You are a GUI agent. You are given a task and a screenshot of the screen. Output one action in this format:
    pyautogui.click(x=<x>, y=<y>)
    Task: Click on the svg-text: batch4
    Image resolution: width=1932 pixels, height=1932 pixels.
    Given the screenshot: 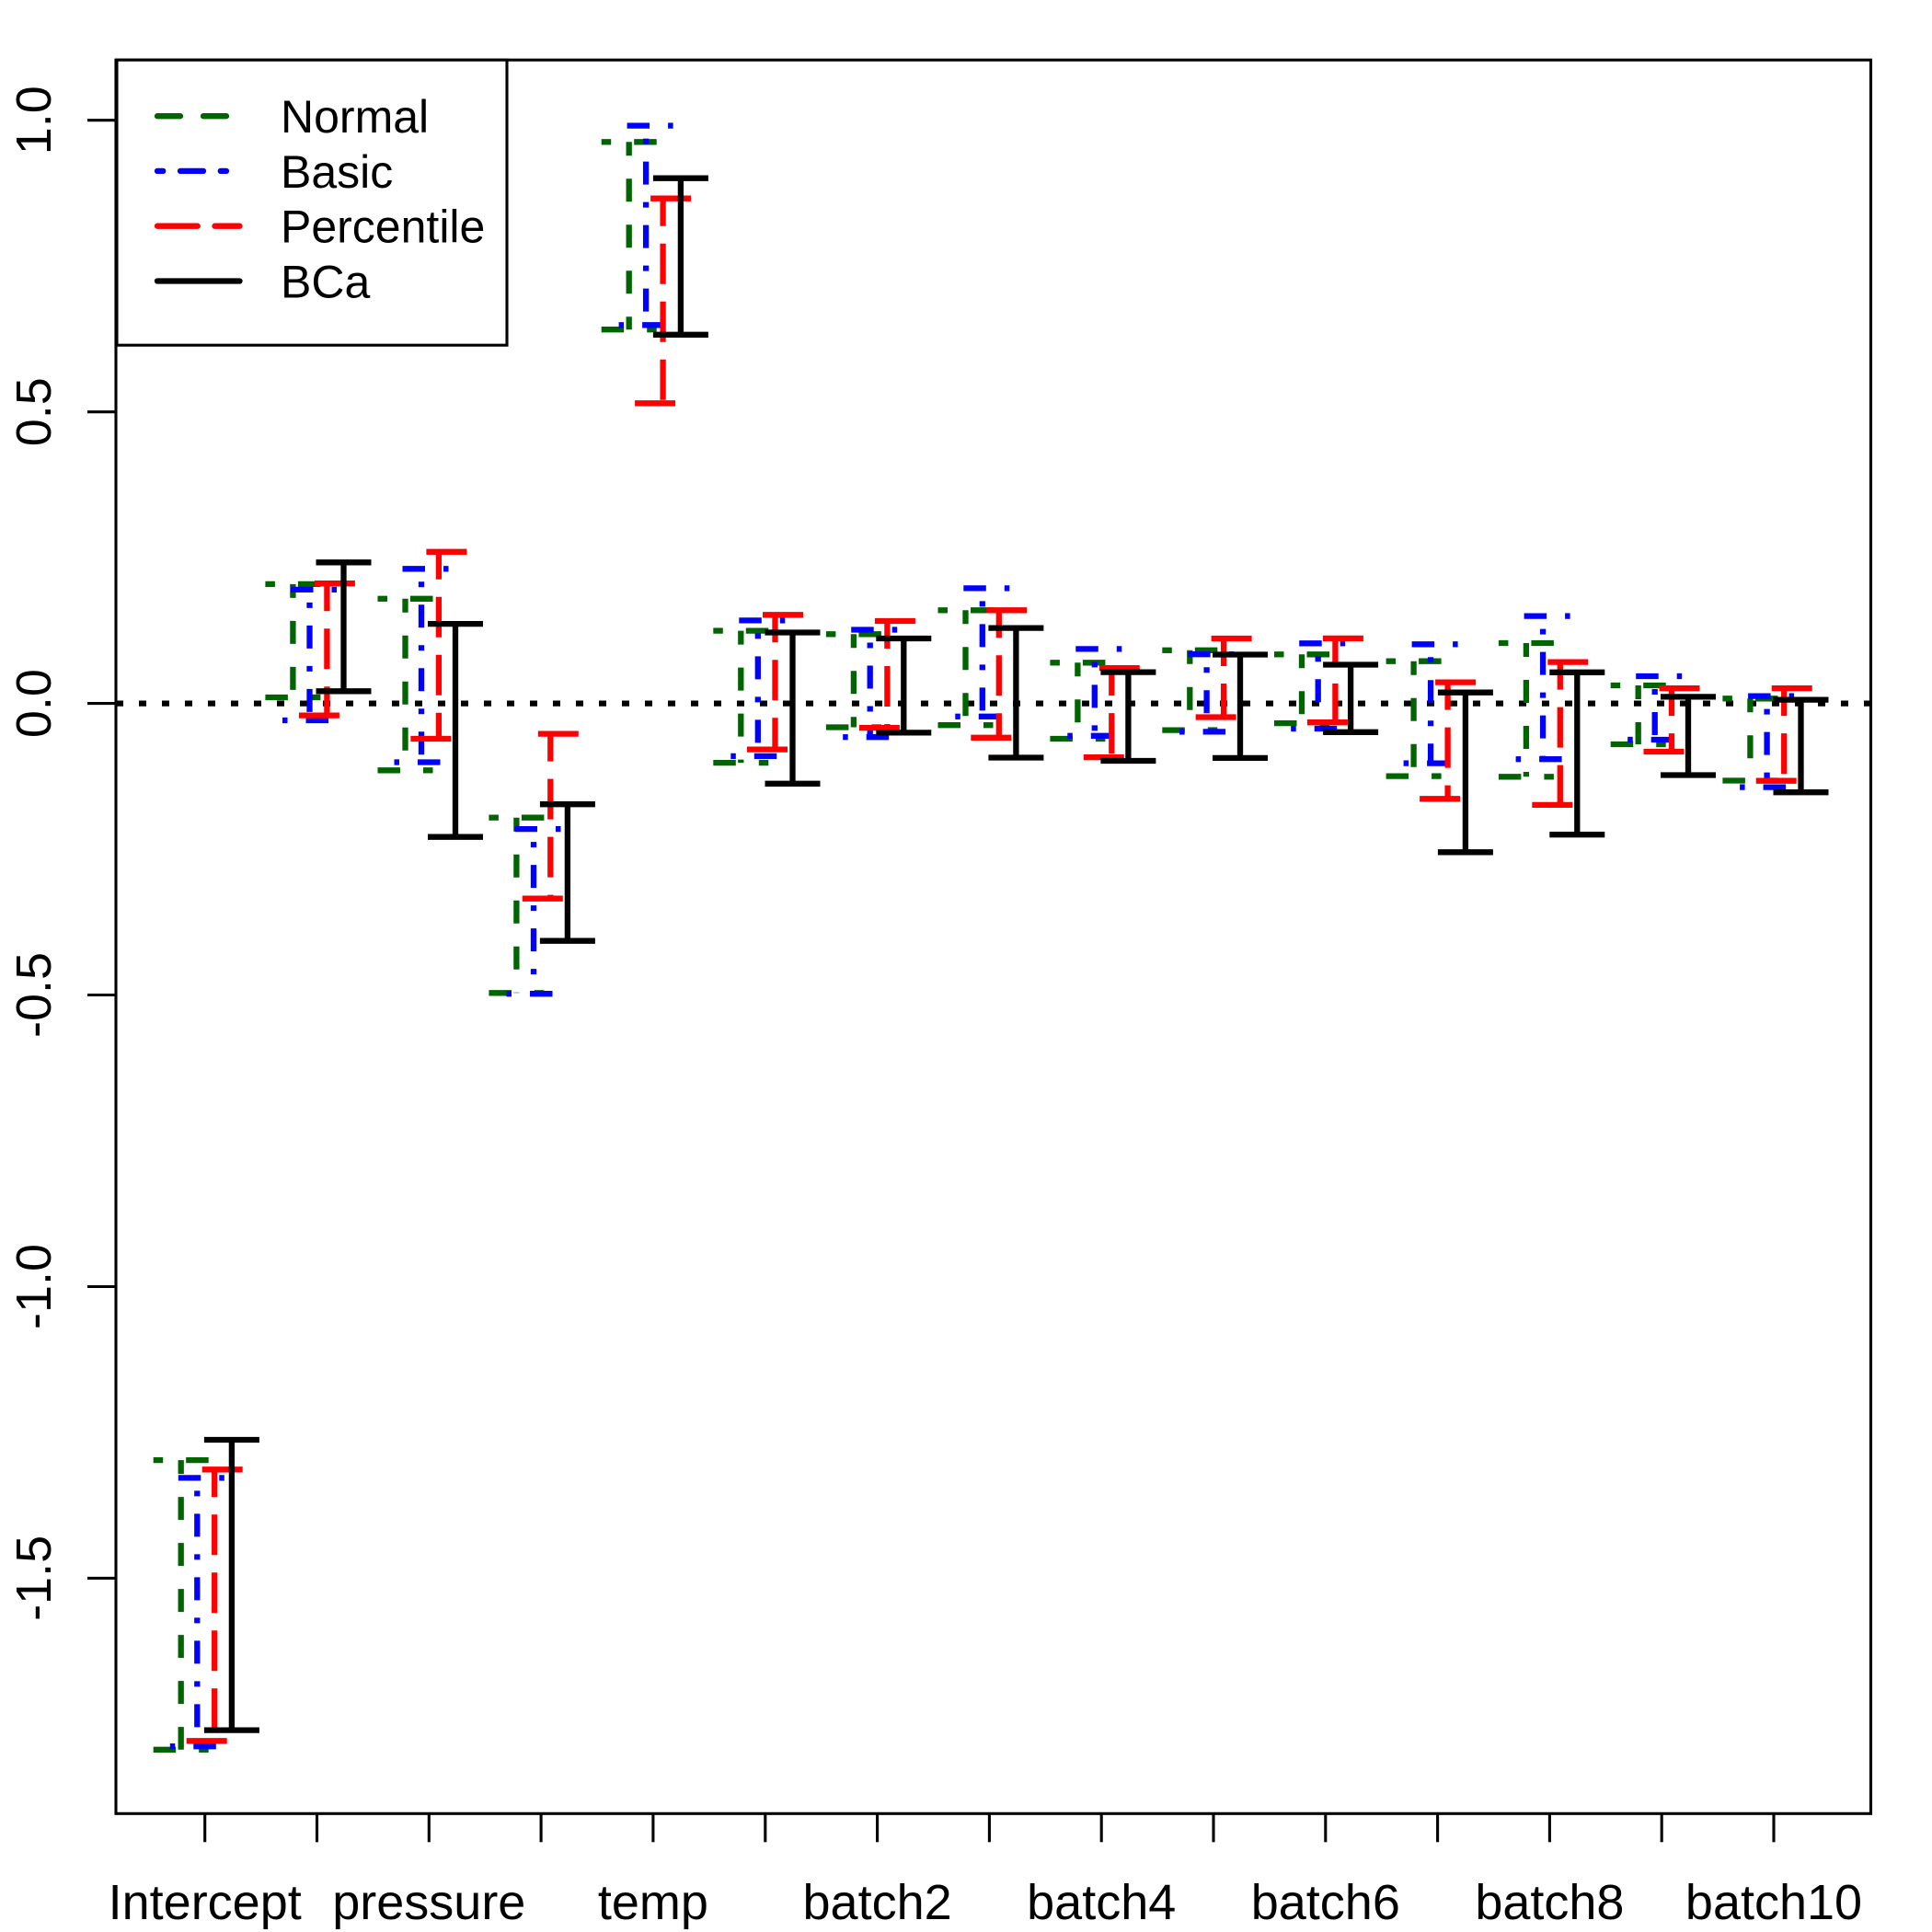 What is the action you would take?
    pyautogui.click(x=1101, y=1902)
    